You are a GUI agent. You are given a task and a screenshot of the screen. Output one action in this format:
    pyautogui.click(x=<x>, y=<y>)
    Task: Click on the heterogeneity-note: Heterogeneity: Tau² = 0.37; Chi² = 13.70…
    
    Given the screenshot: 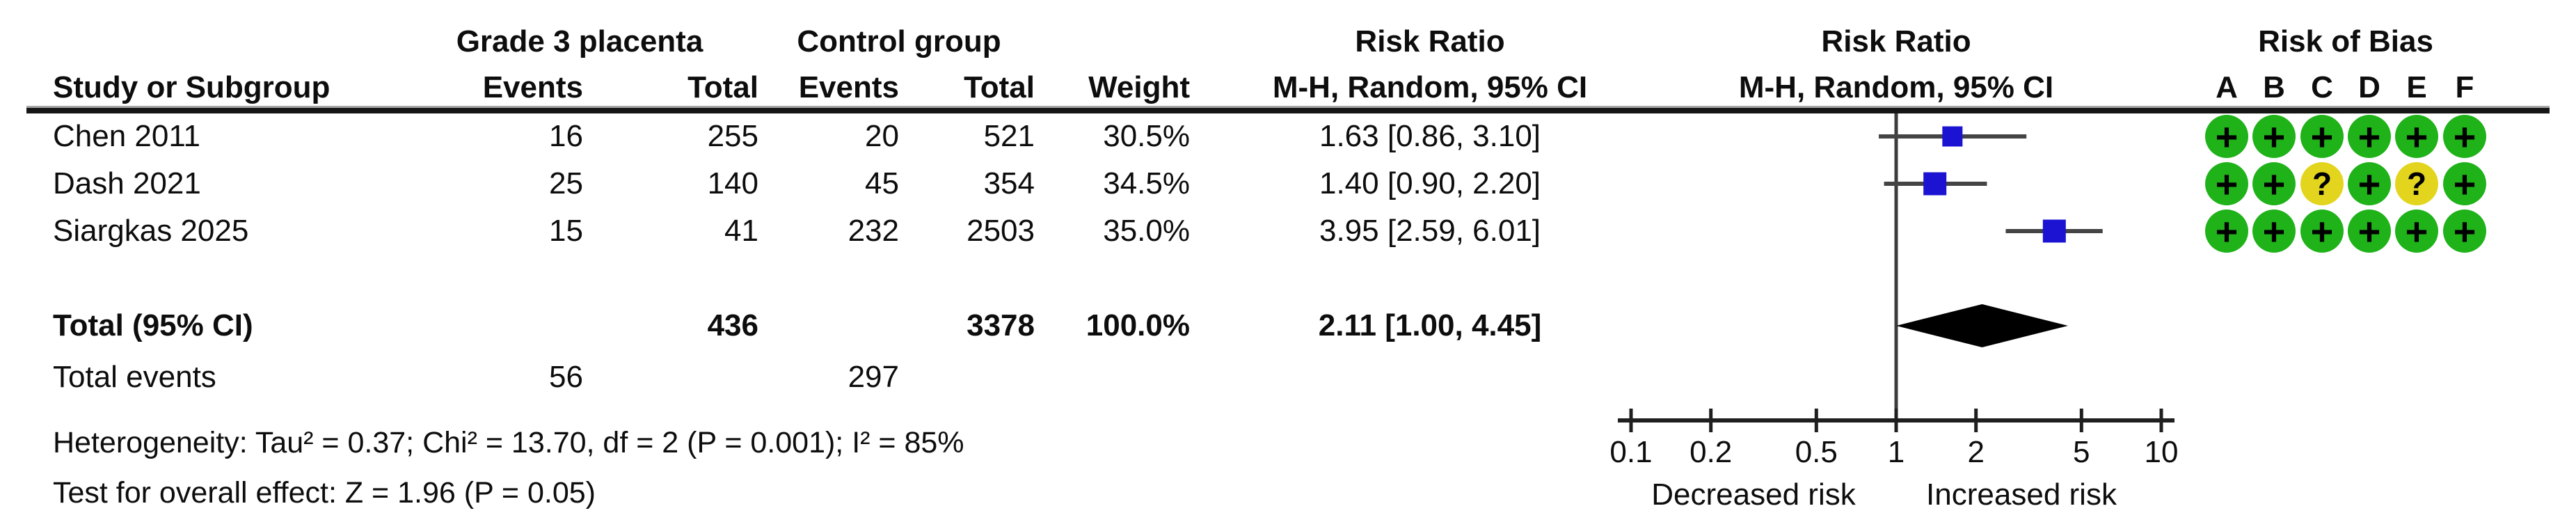 What is the action you would take?
    pyautogui.click(x=508, y=442)
    